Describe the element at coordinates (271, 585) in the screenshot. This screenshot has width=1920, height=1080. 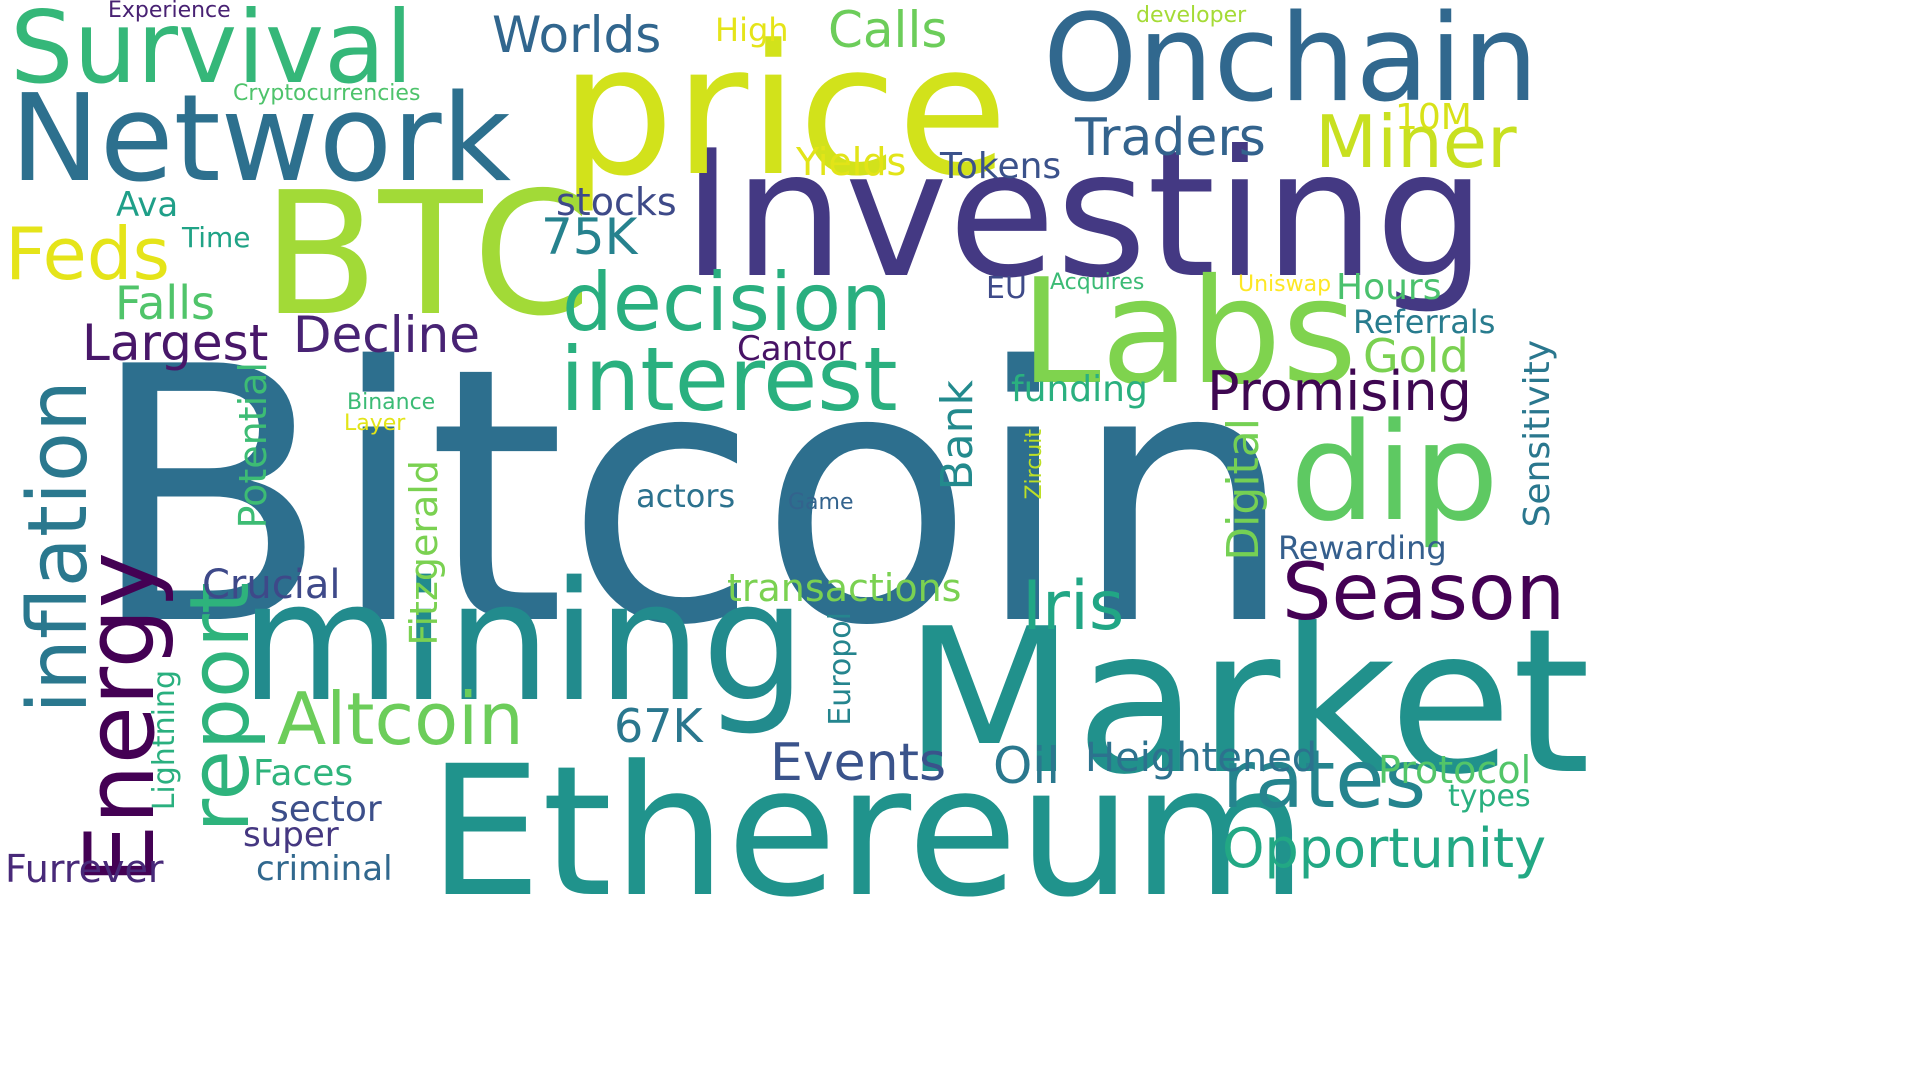
I see `word-crucial: Crucial` at that location.